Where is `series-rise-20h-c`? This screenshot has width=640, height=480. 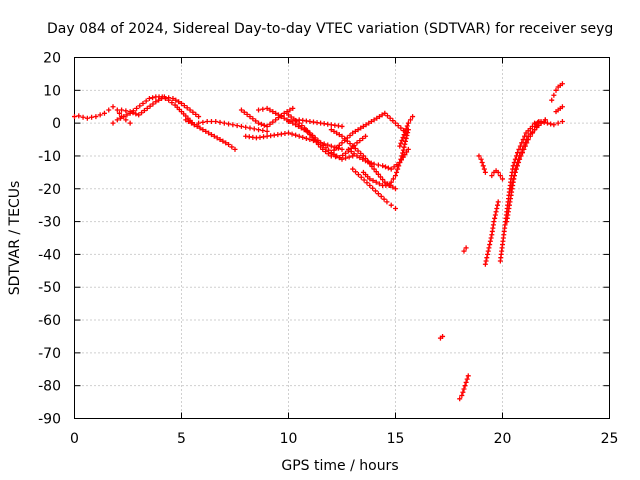
series-rise-20h-c is located at coordinates (528, 154).